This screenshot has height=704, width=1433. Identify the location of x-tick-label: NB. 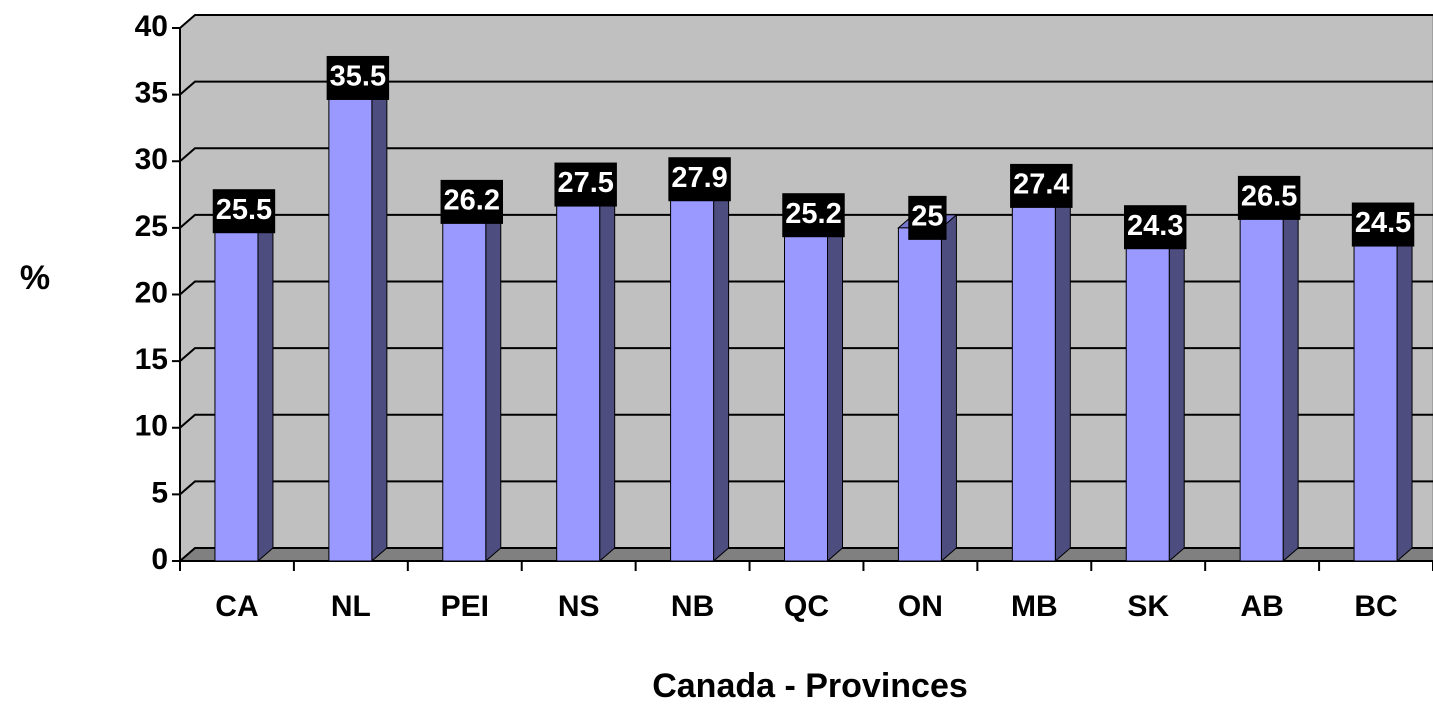
(692, 606).